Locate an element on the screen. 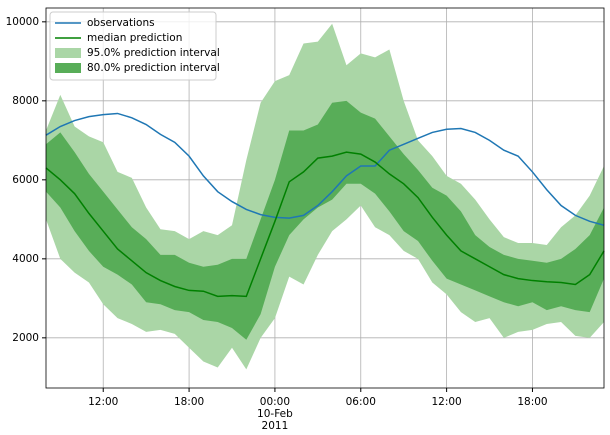 Image resolution: width=610 pixels, height=435 pixels. legend-box is located at coordinates (133, 46).